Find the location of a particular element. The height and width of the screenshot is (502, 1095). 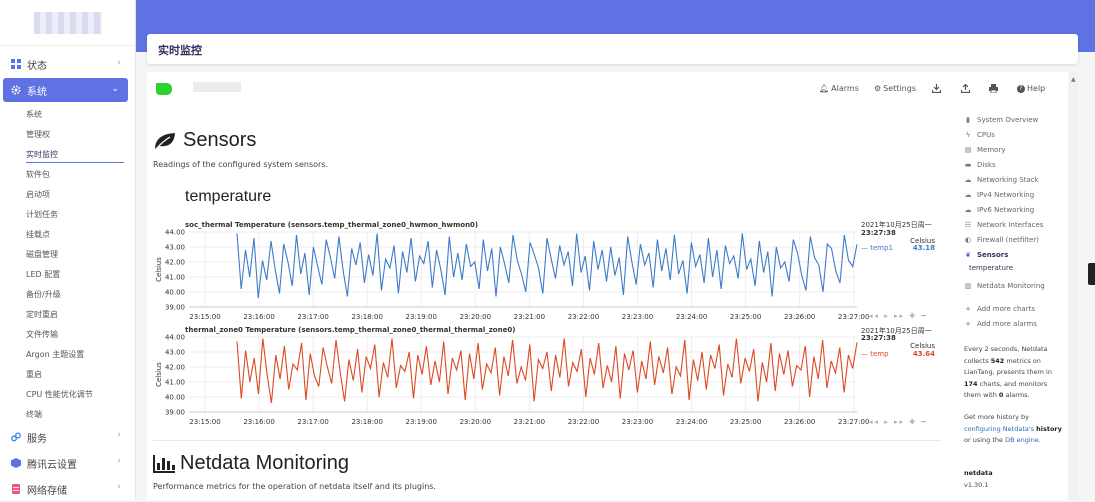

cube-icon is located at coordinates (16, 463).